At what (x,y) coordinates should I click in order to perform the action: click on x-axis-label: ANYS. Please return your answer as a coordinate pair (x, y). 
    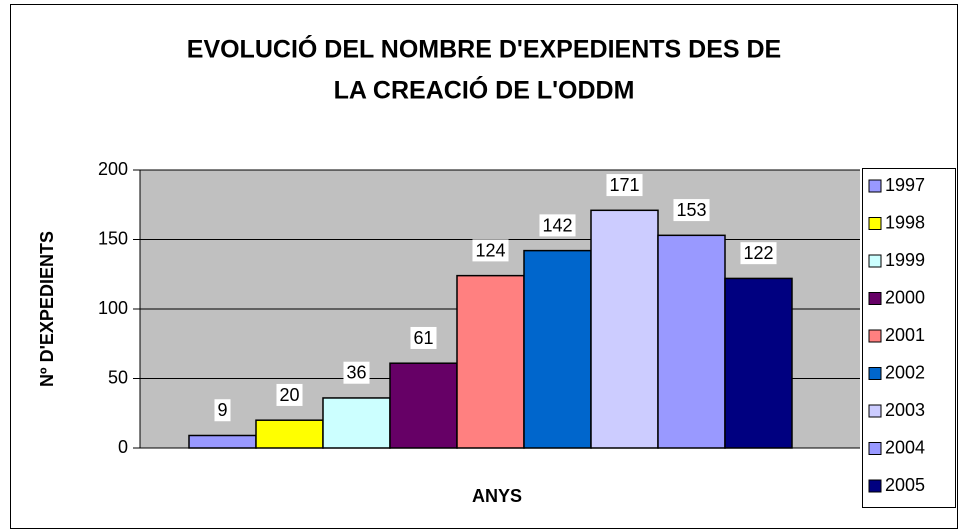
    Looking at the image, I should click on (497, 496).